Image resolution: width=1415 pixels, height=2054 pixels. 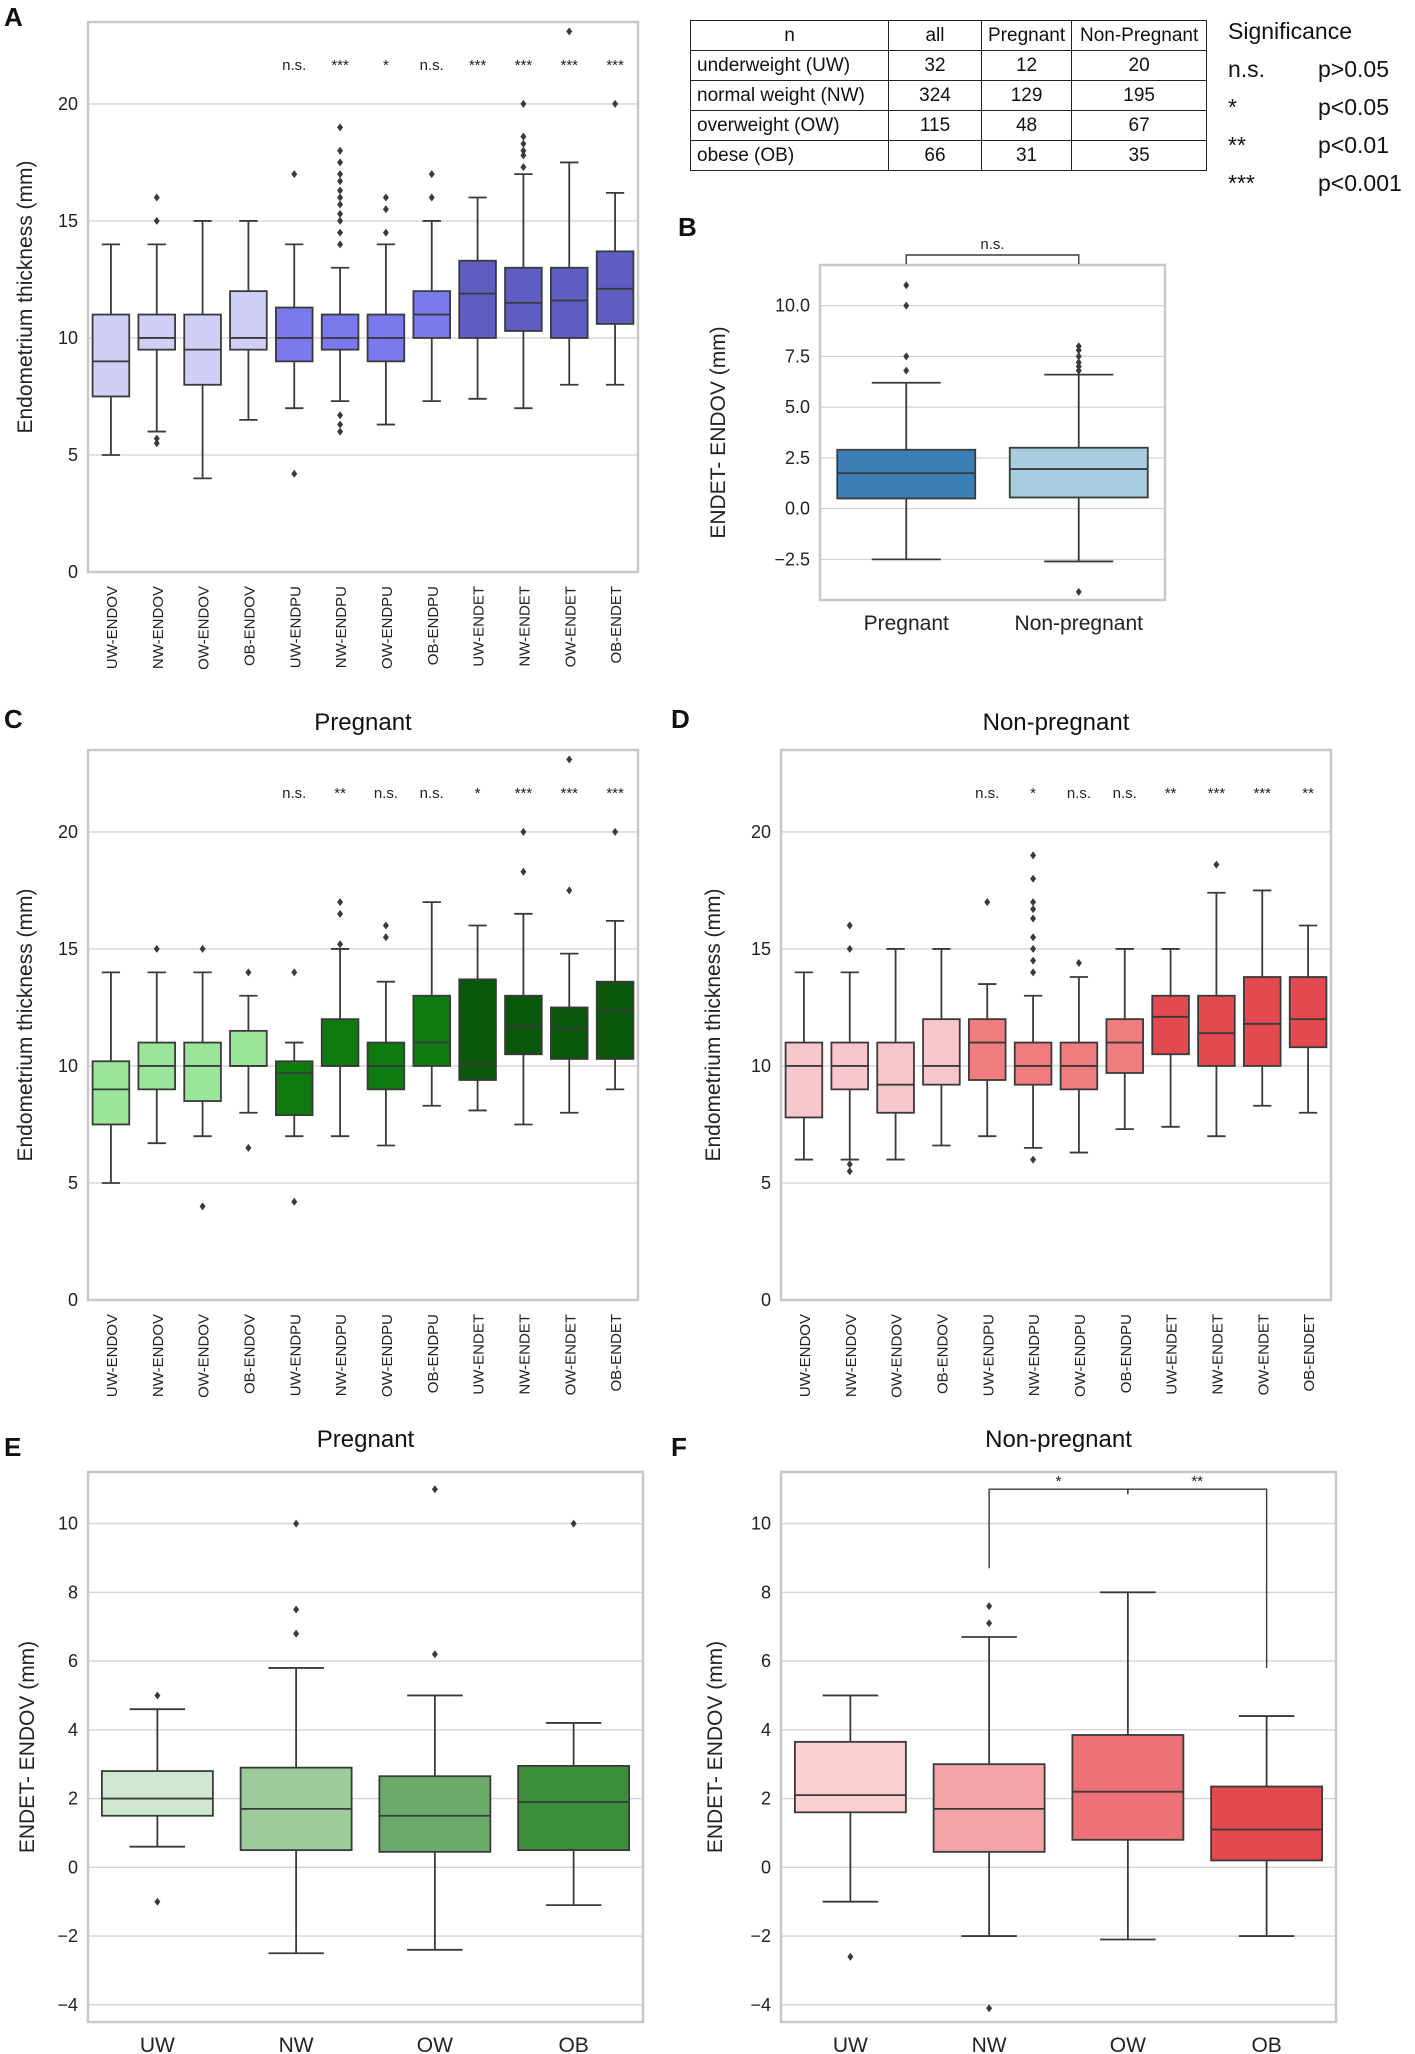 I want to click on box-NW-ENDET, so click(x=523, y=976).